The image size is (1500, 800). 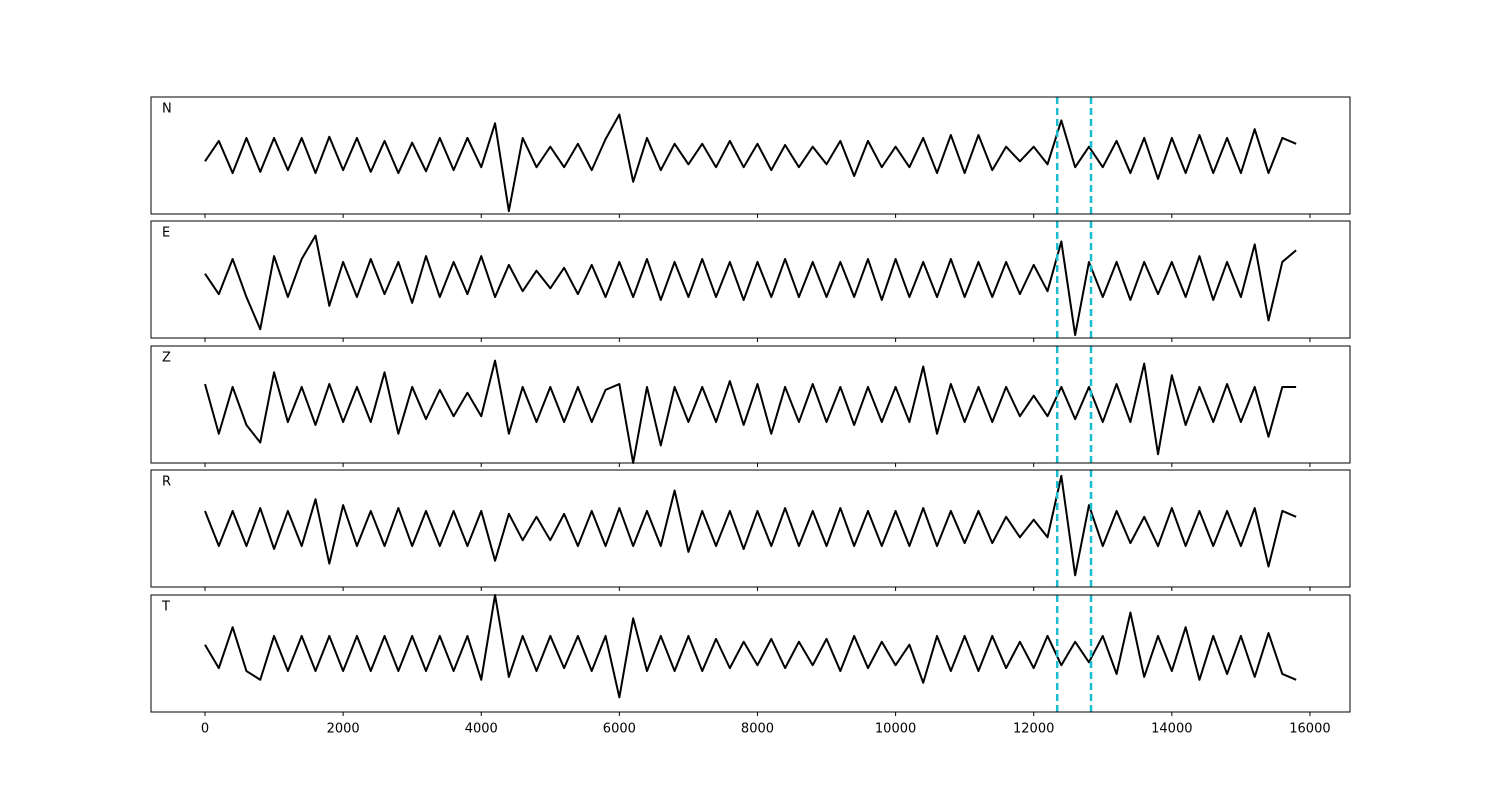 I want to click on x-tick-label: 2000, so click(x=343, y=729).